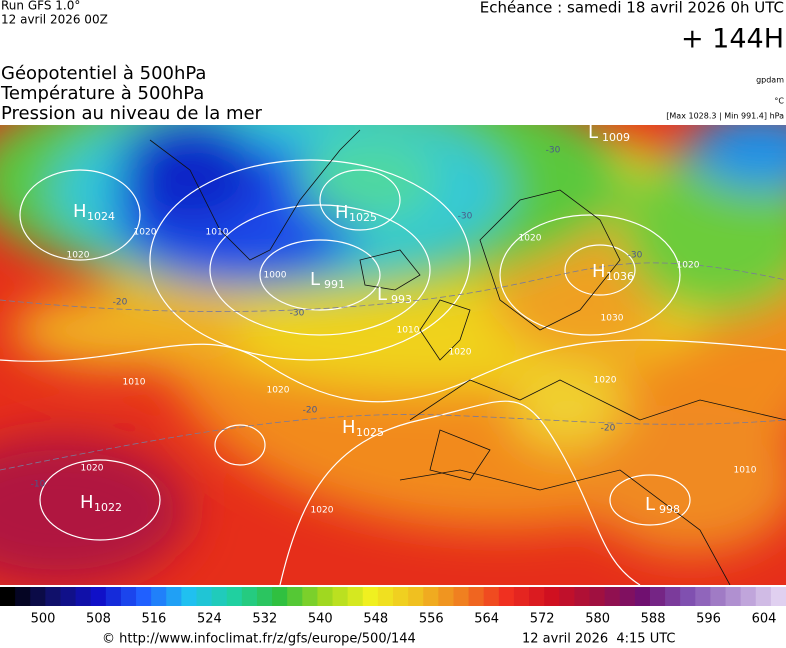  I want to click on colorbar-tick-label: 580, so click(597, 619).